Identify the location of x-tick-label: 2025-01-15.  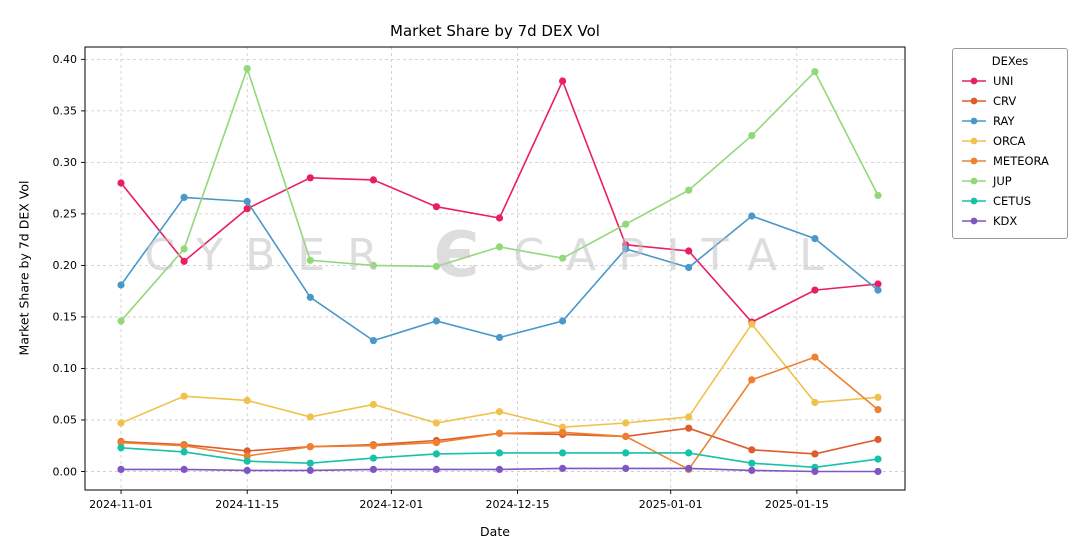
(797, 504).